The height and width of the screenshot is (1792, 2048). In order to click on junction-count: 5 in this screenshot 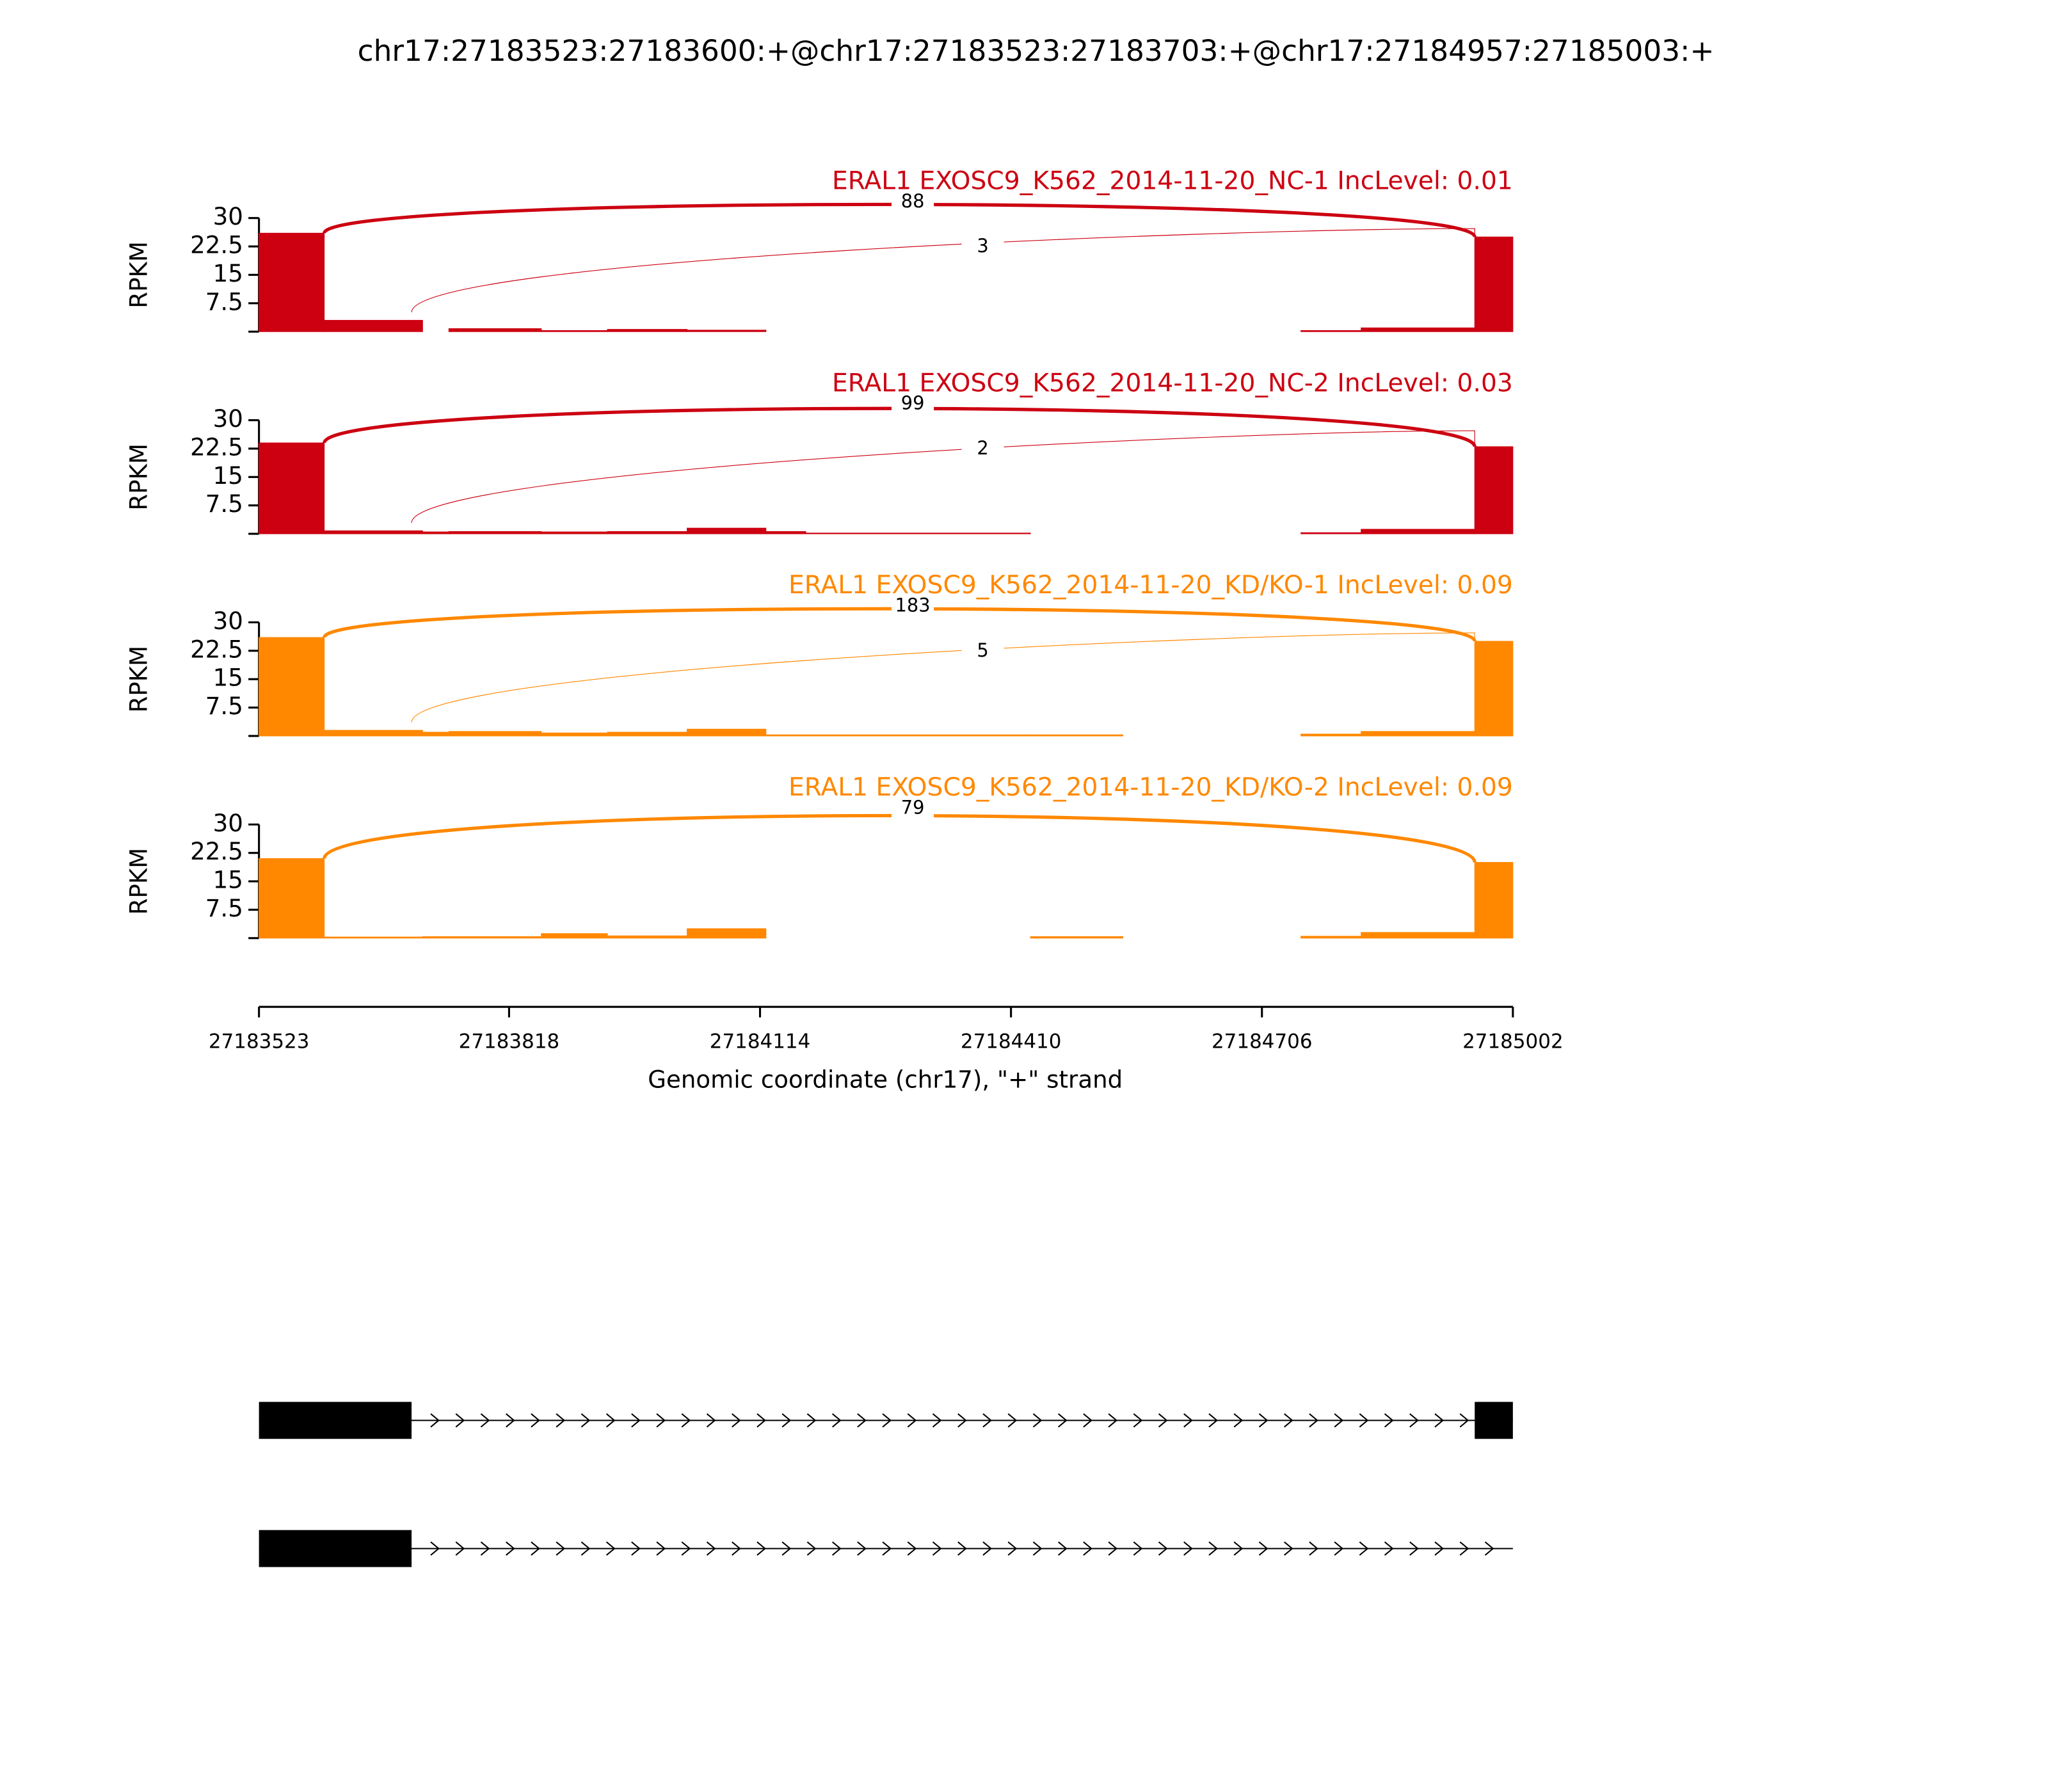, I will do `click(982, 650)`.